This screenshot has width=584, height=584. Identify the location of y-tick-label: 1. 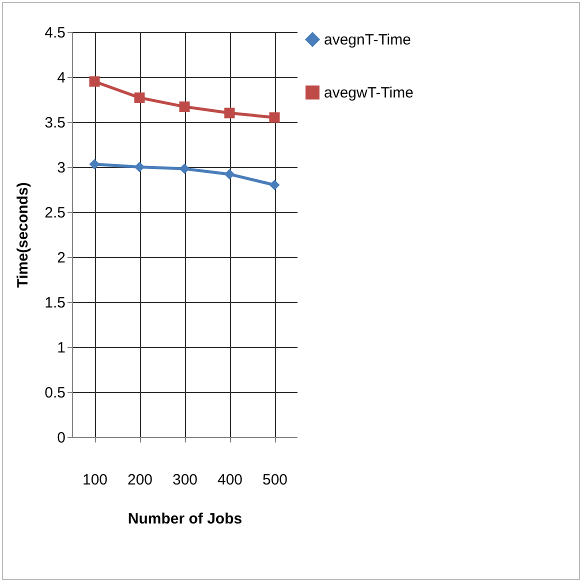
(61, 348).